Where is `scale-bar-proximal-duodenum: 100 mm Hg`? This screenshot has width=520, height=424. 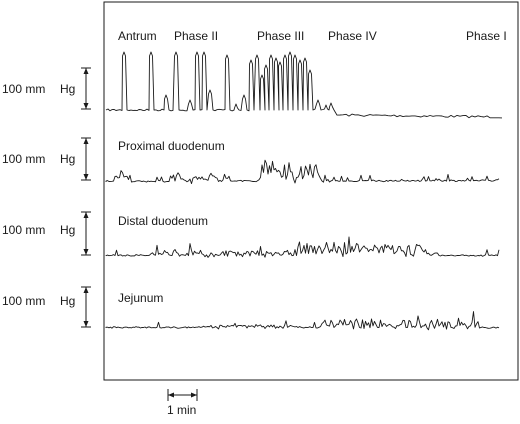
scale-bar-proximal-duodenum: 100 mm Hg is located at coordinates (46, 159).